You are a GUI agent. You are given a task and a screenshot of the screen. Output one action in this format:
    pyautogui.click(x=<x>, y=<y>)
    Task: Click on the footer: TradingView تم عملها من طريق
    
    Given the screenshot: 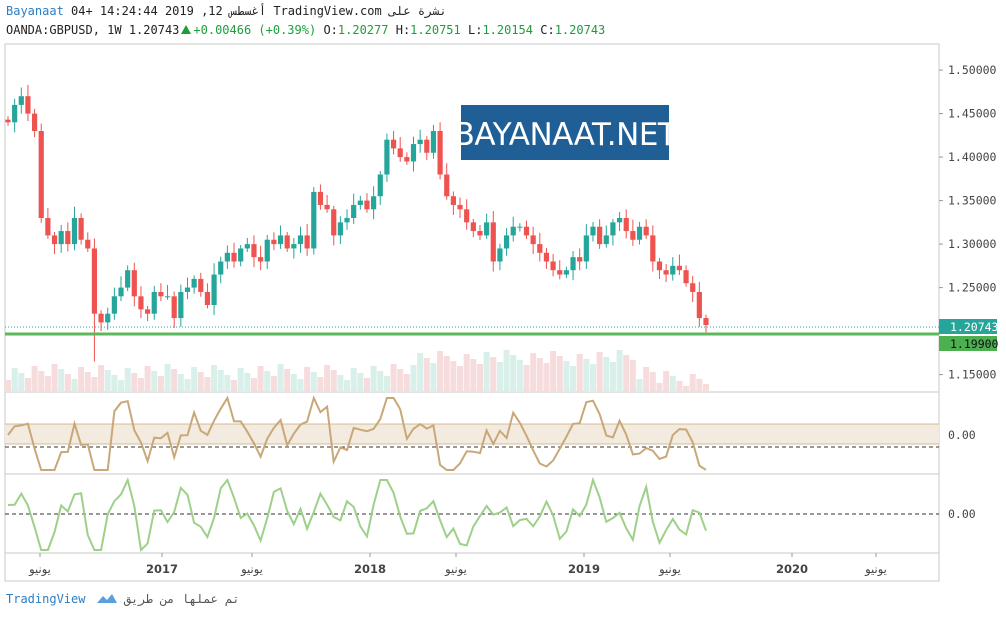 What is the action you would take?
    pyautogui.click(x=123, y=599)
    